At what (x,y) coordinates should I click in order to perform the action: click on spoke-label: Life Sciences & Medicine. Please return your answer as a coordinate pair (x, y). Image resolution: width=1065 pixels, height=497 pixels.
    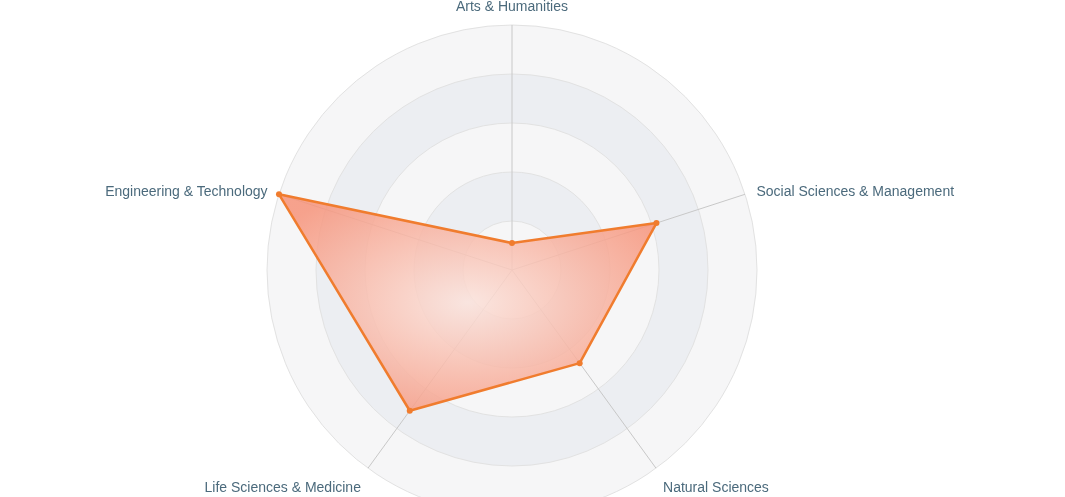
    Looking at the image, I should click on (283, 486).